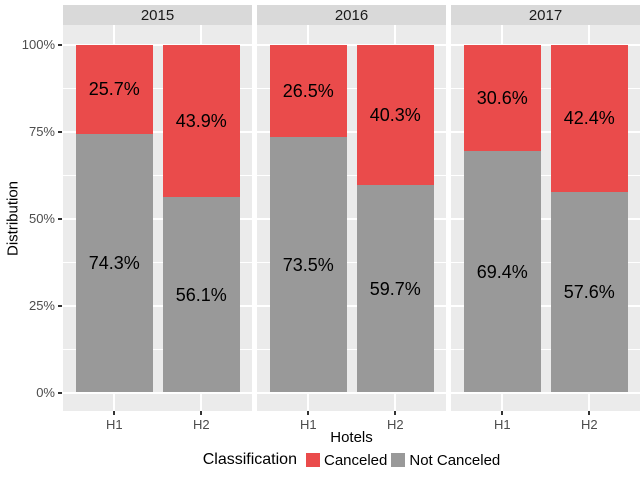 The height and width of the screenshot is (480, 640). I want to click on bar-segment-canceled: 42.4%, so click(589, 118).